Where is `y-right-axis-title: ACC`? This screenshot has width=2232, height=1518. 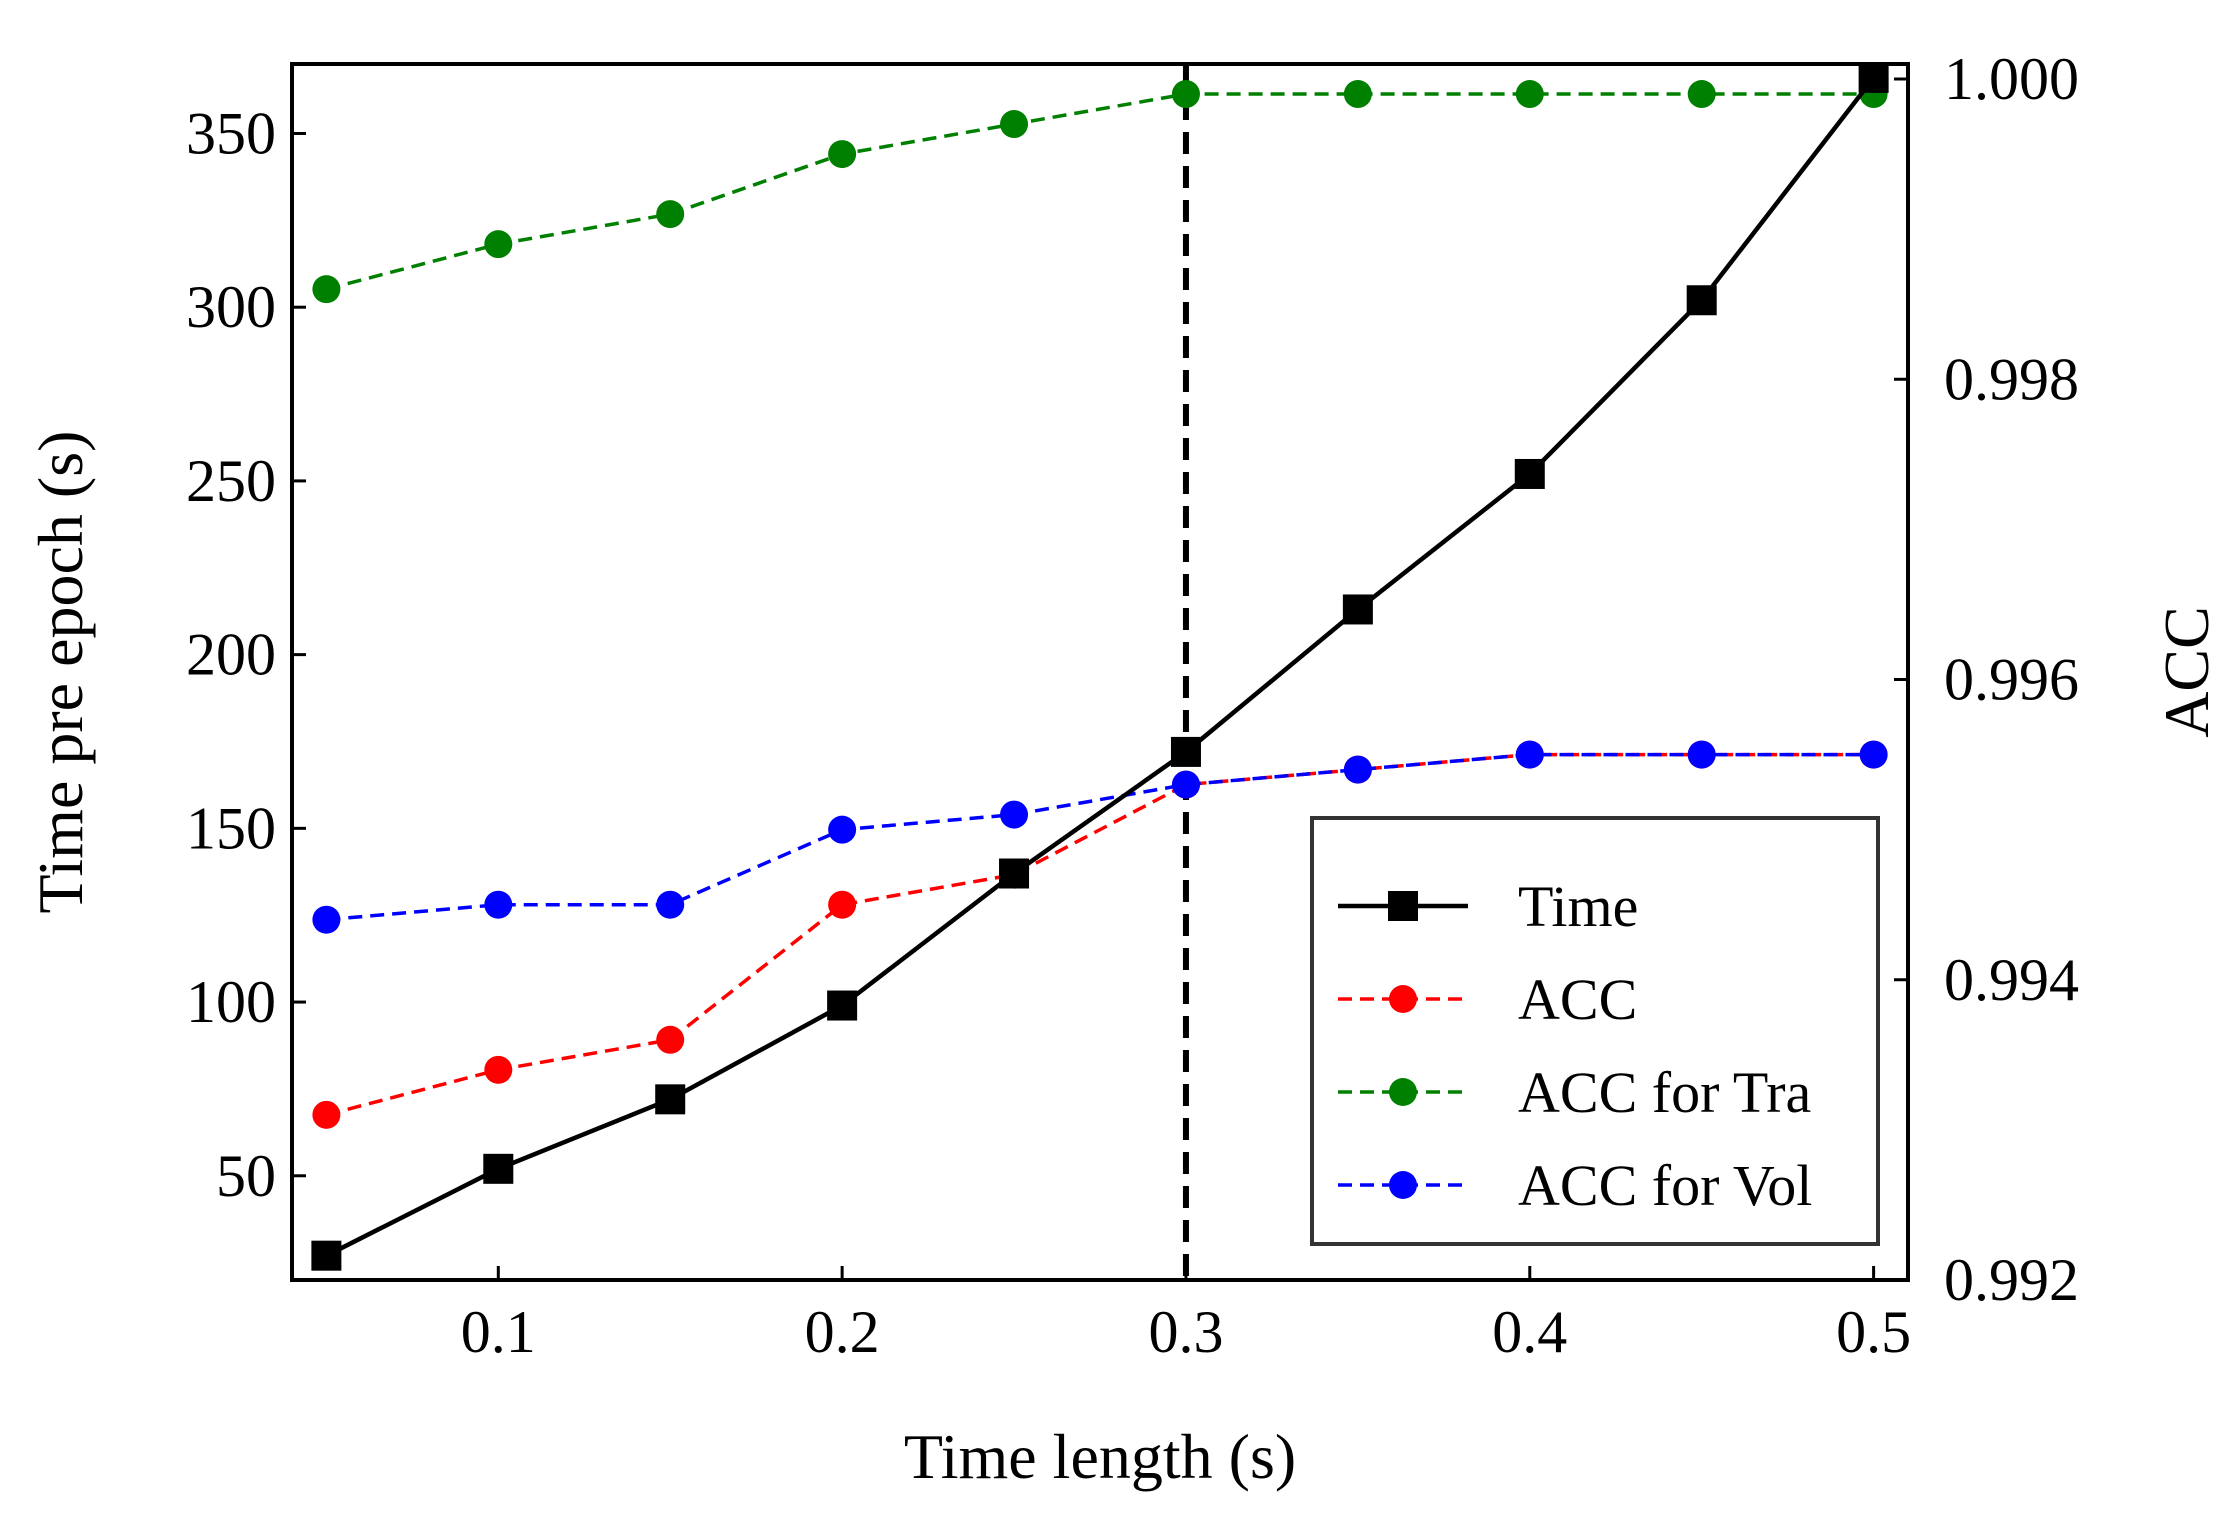
y-right-axis-title: ACC is located at coordinates (2186, 672).